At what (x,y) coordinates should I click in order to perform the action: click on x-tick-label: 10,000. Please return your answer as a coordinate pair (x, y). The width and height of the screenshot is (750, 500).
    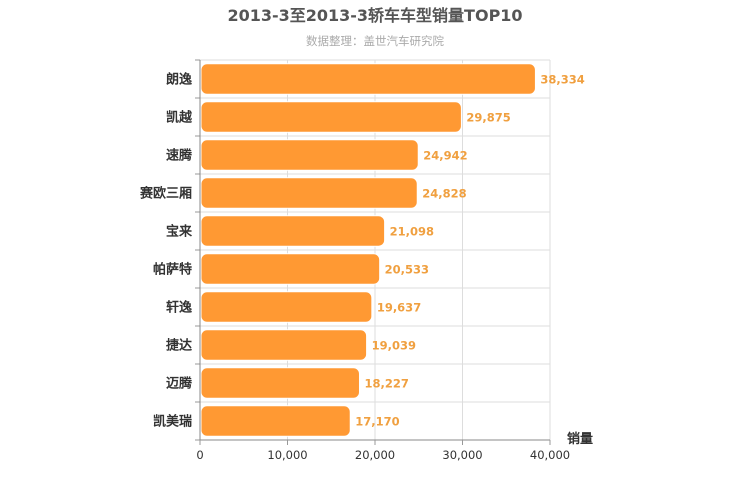
    Looking at the image, I should click on (287, 455).